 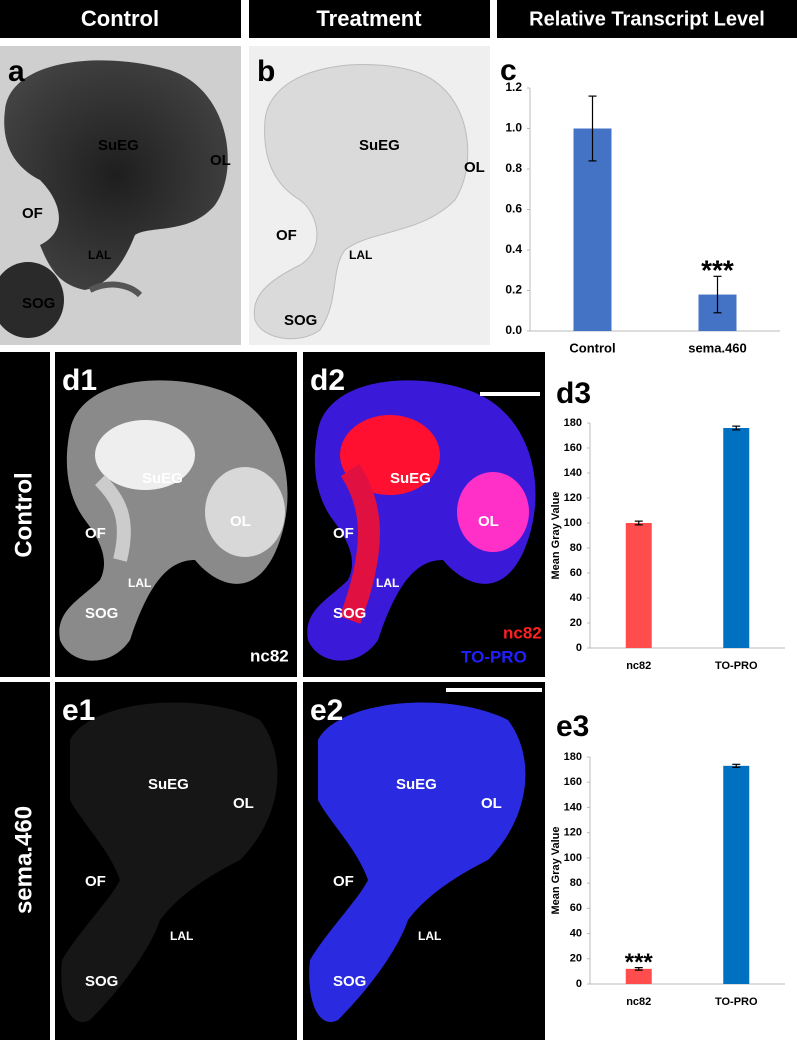 What do you see at coordinates (513, 249) in the screenshot?
I see `y-tick-label: 0.4` at bounding box center [513, 249].